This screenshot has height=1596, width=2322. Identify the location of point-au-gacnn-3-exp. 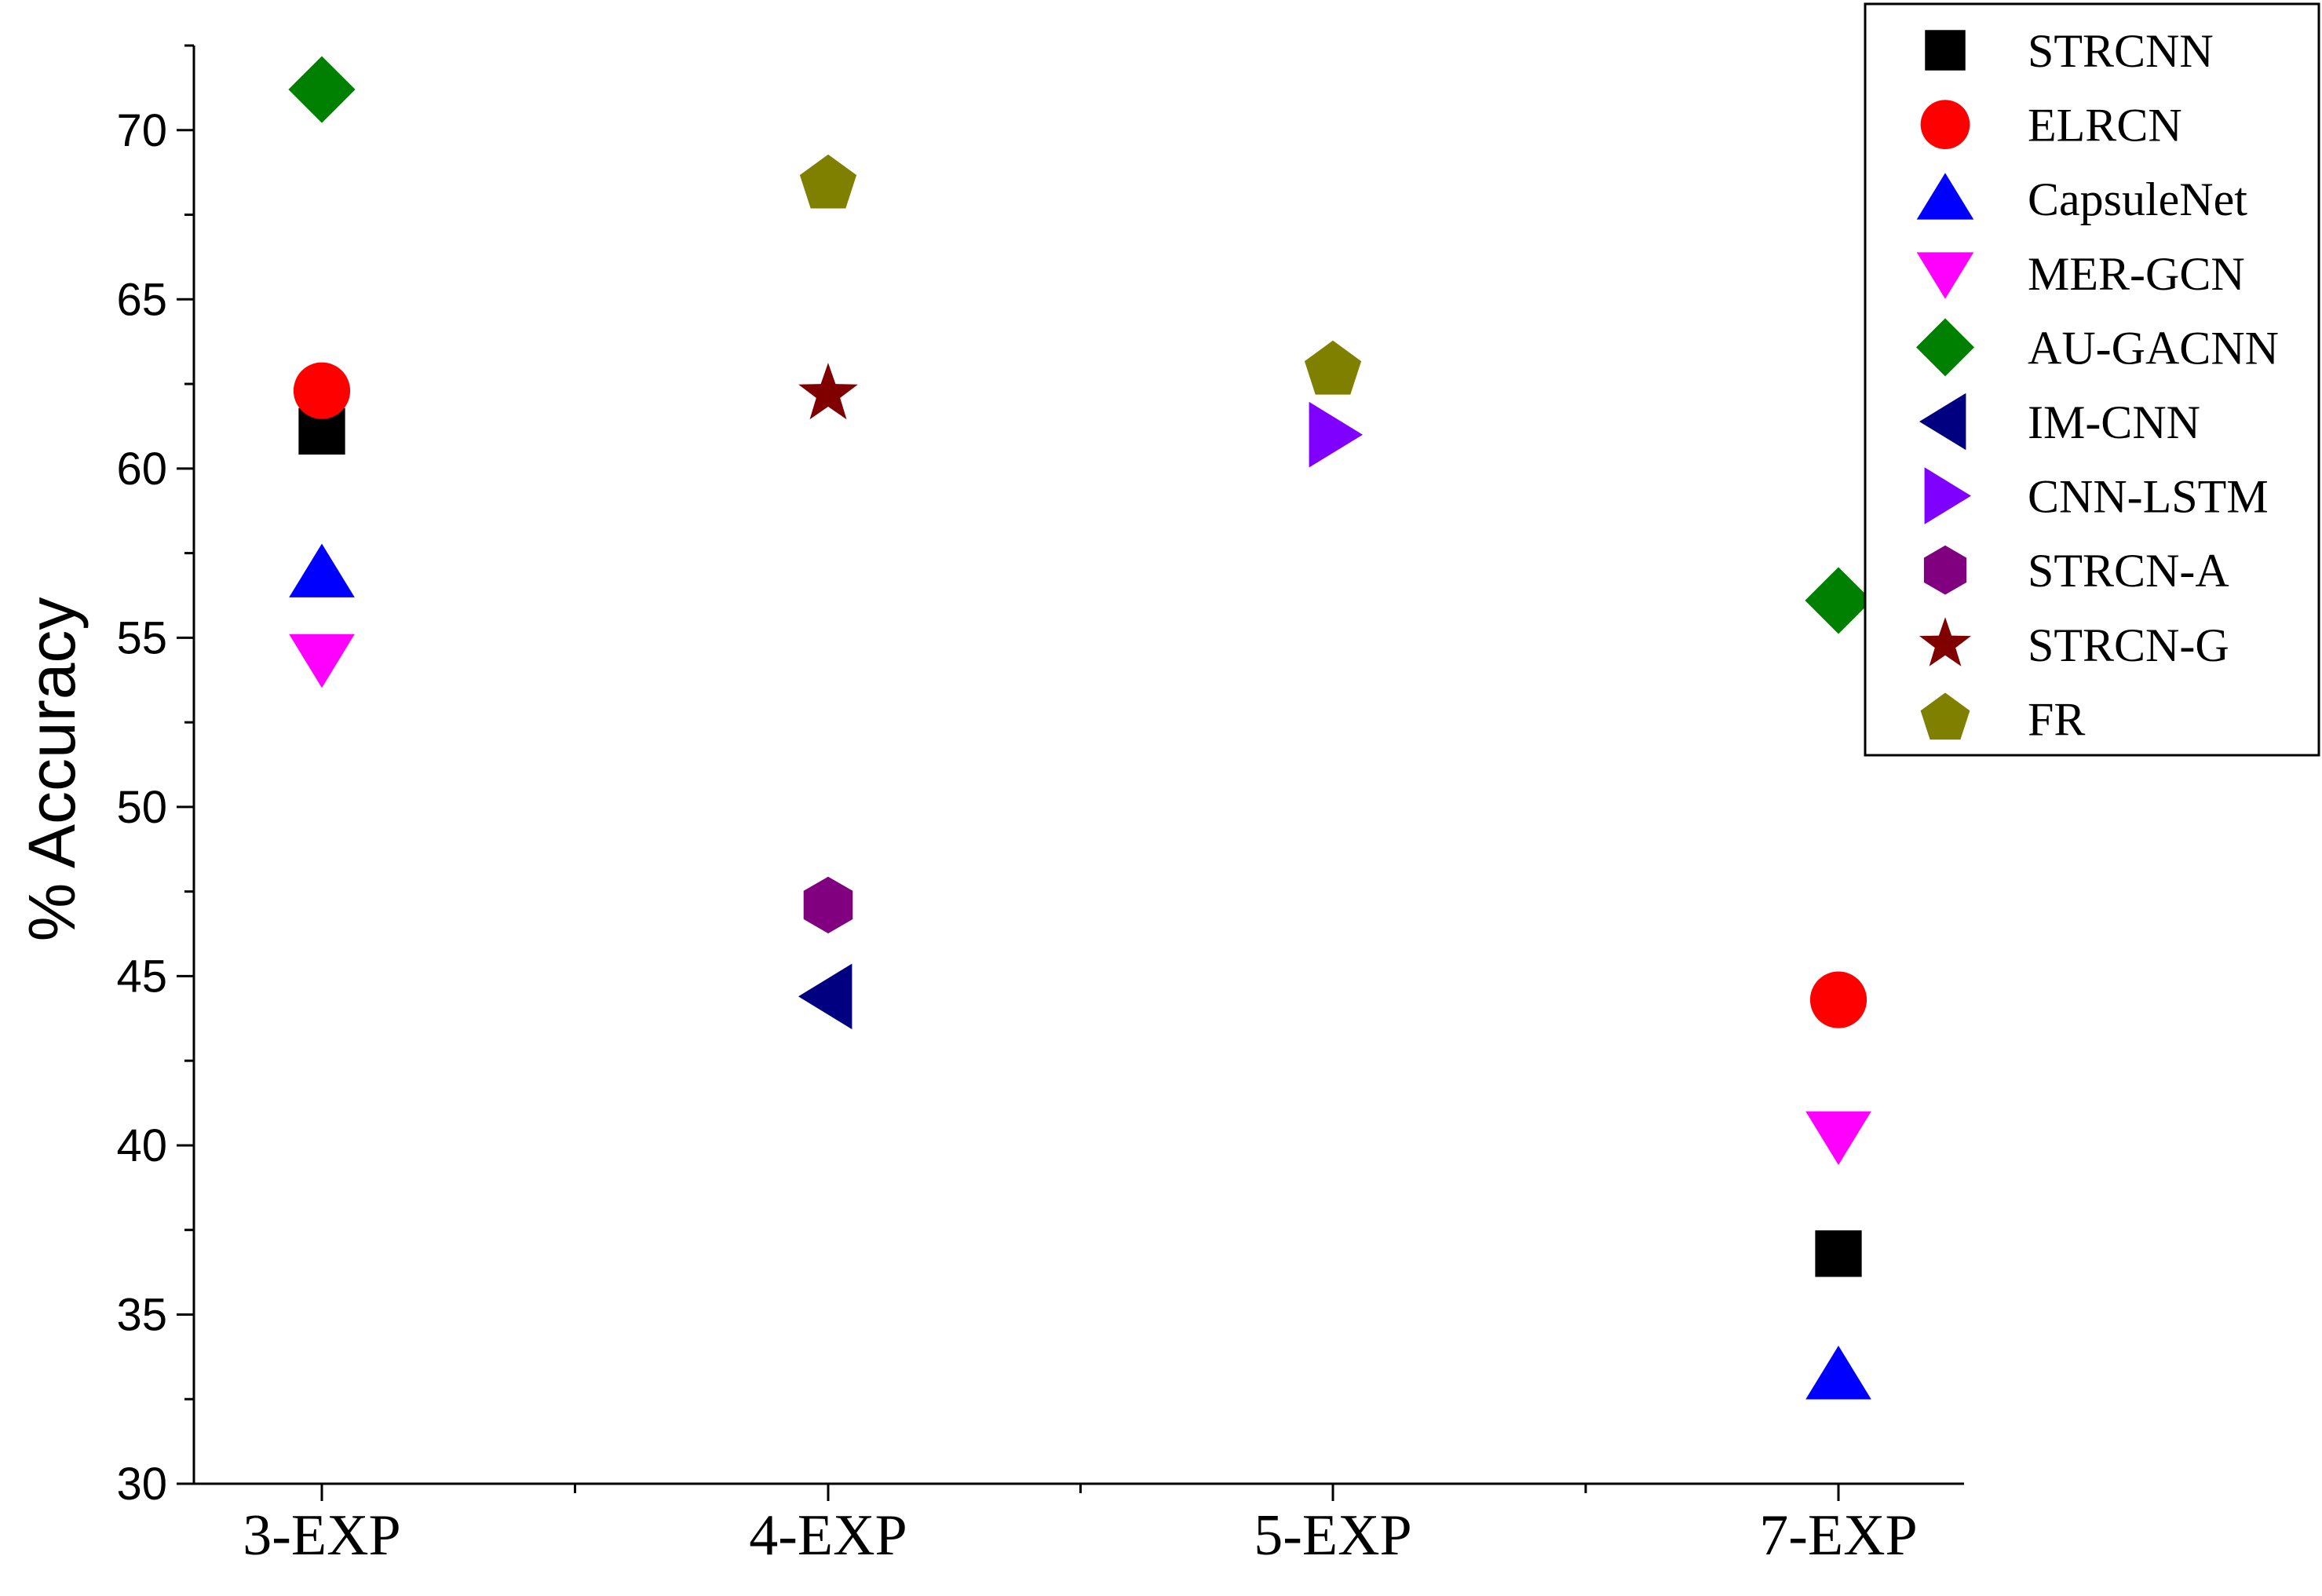
(322, 89).